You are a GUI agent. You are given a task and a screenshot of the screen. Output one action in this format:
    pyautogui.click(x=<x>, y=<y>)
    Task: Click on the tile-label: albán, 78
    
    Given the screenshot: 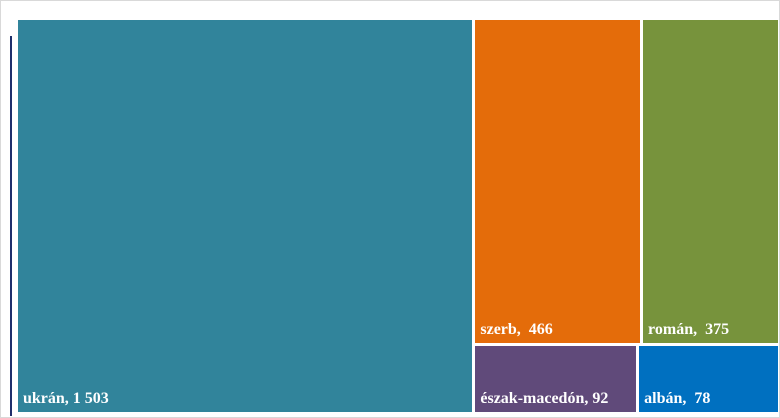 What is the action you would take?
    pyautogui.click(x=677, y=398)
    